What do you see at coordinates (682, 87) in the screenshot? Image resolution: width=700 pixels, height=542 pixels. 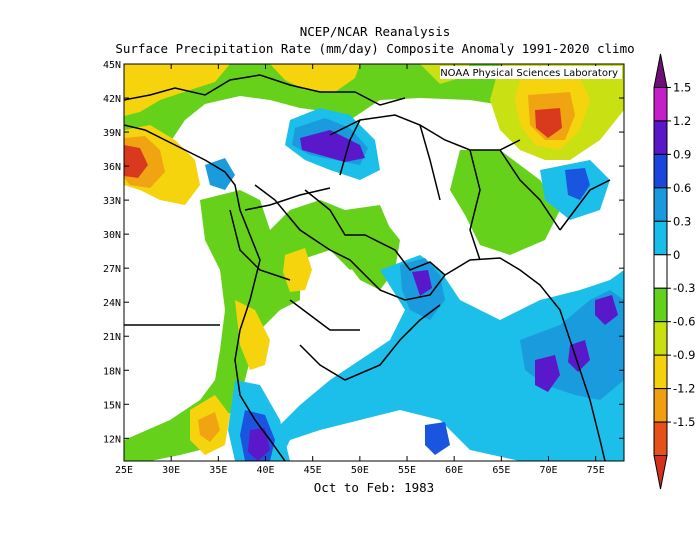 I see `colorbar-label: 1.5` at bounding box center [682, 87].